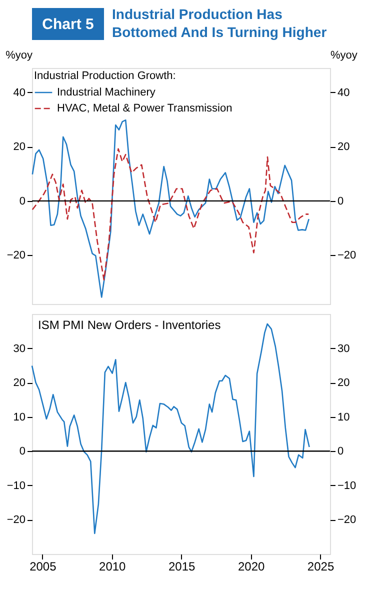 Image resolution: width=388 pixels, height=592 pixels. What do you see at coordinates (344, 92) in the screenshot?
I see `y2-tick-label: 40` at bounding box center [344, 92].